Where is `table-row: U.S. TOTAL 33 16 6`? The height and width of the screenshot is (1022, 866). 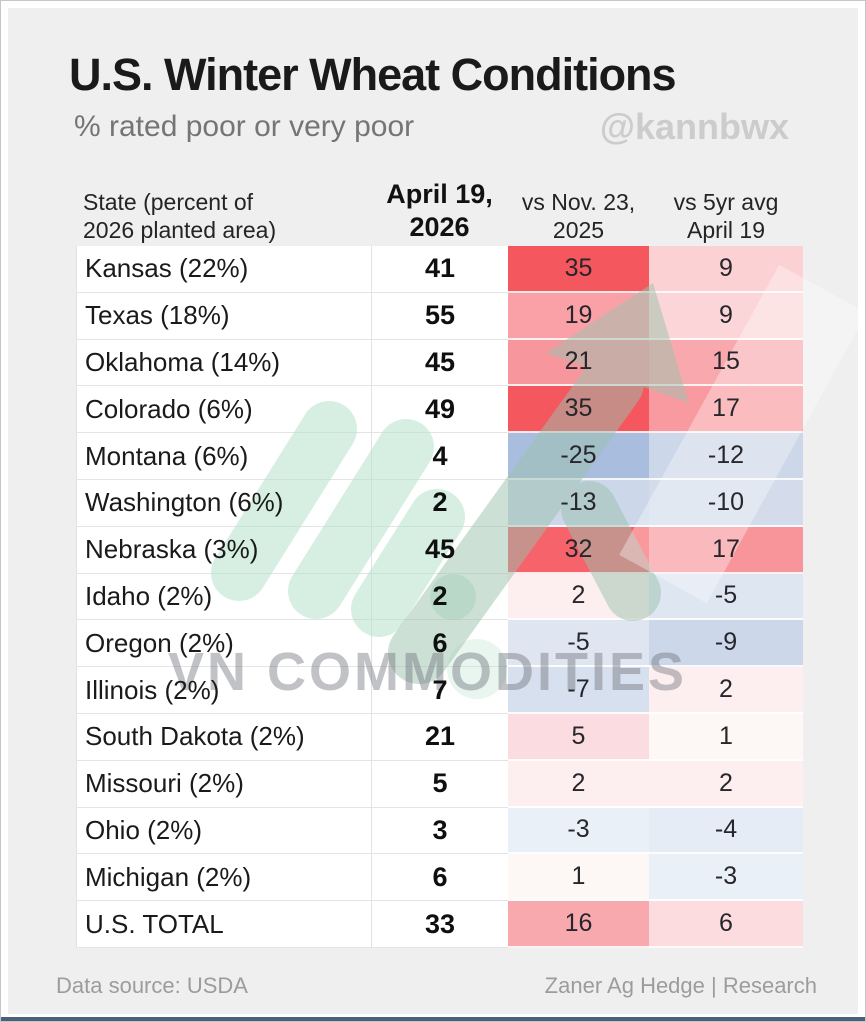
table-row: U.S. TOTAL 33 16 6 is located at coordinates (439, 924).